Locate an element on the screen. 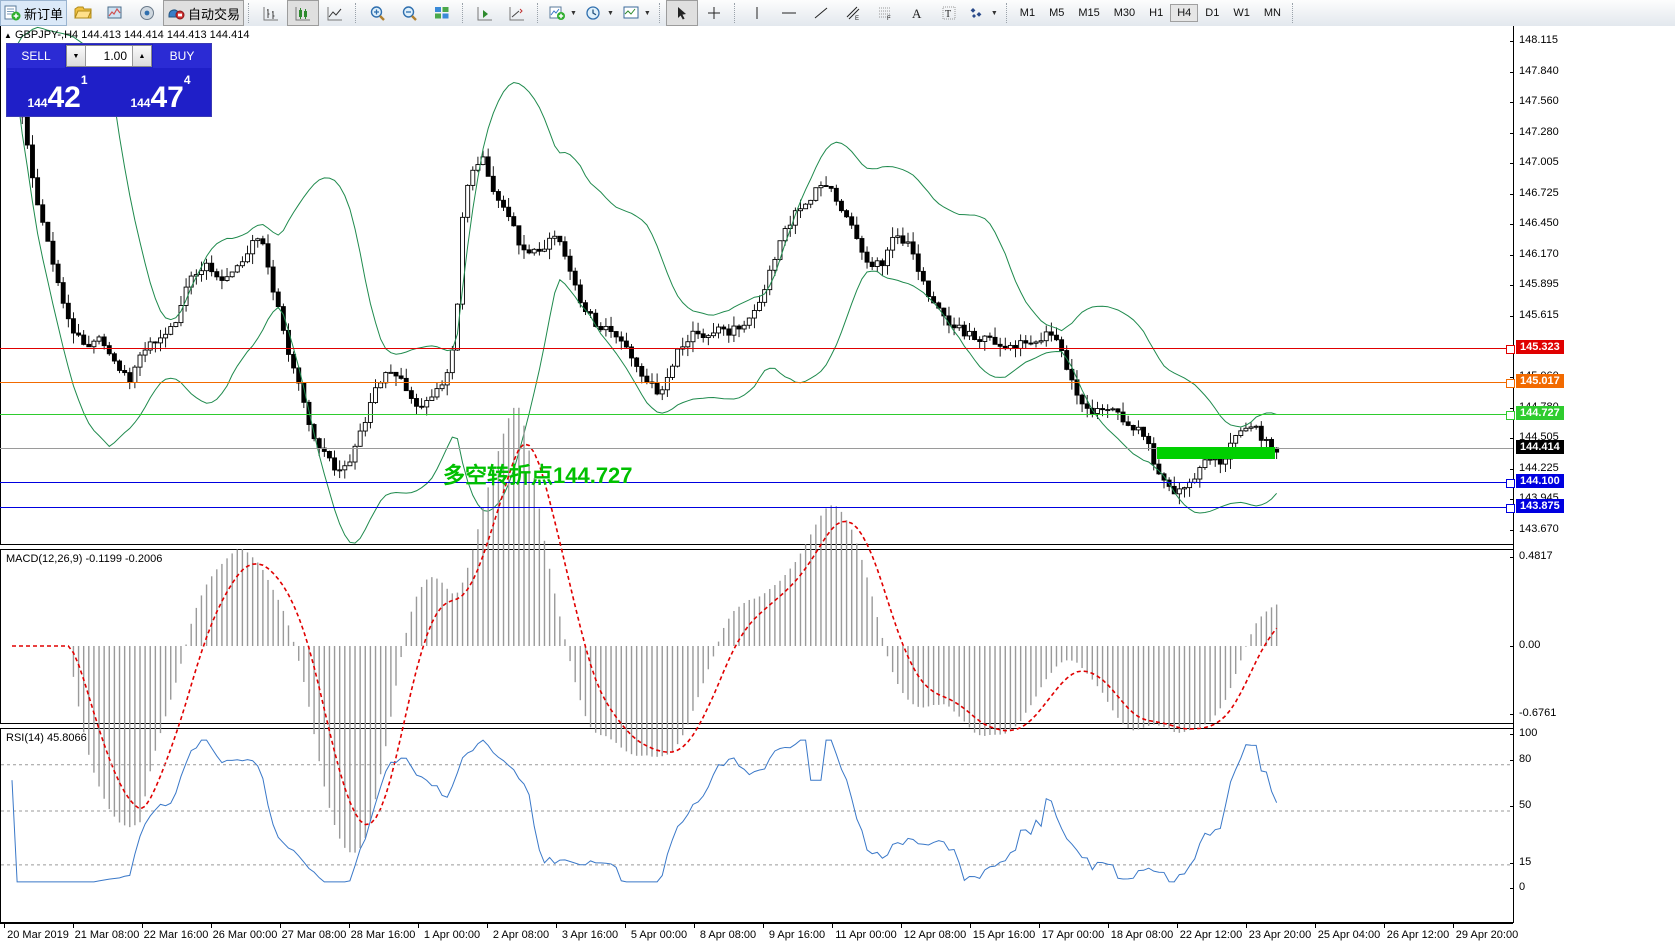 The height and width of the screenshot is (950, 1675). indicator-add-icon is located at coordinates (557, 13).